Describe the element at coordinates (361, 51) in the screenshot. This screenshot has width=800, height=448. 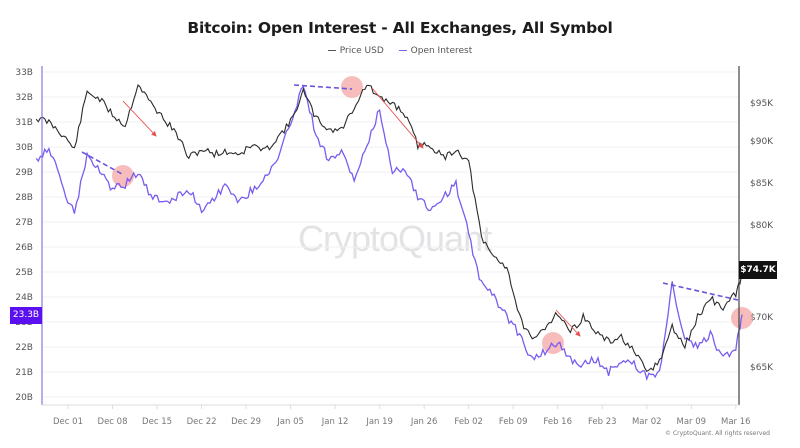
I see `legend-label-price: Price USD` at that location.